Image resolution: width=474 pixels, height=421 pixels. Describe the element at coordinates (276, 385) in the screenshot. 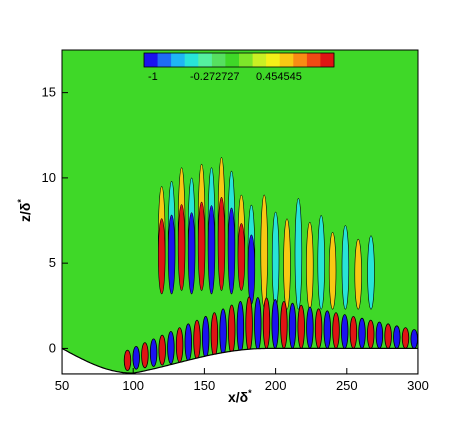

I see `x-tick-label: 200` at that location.